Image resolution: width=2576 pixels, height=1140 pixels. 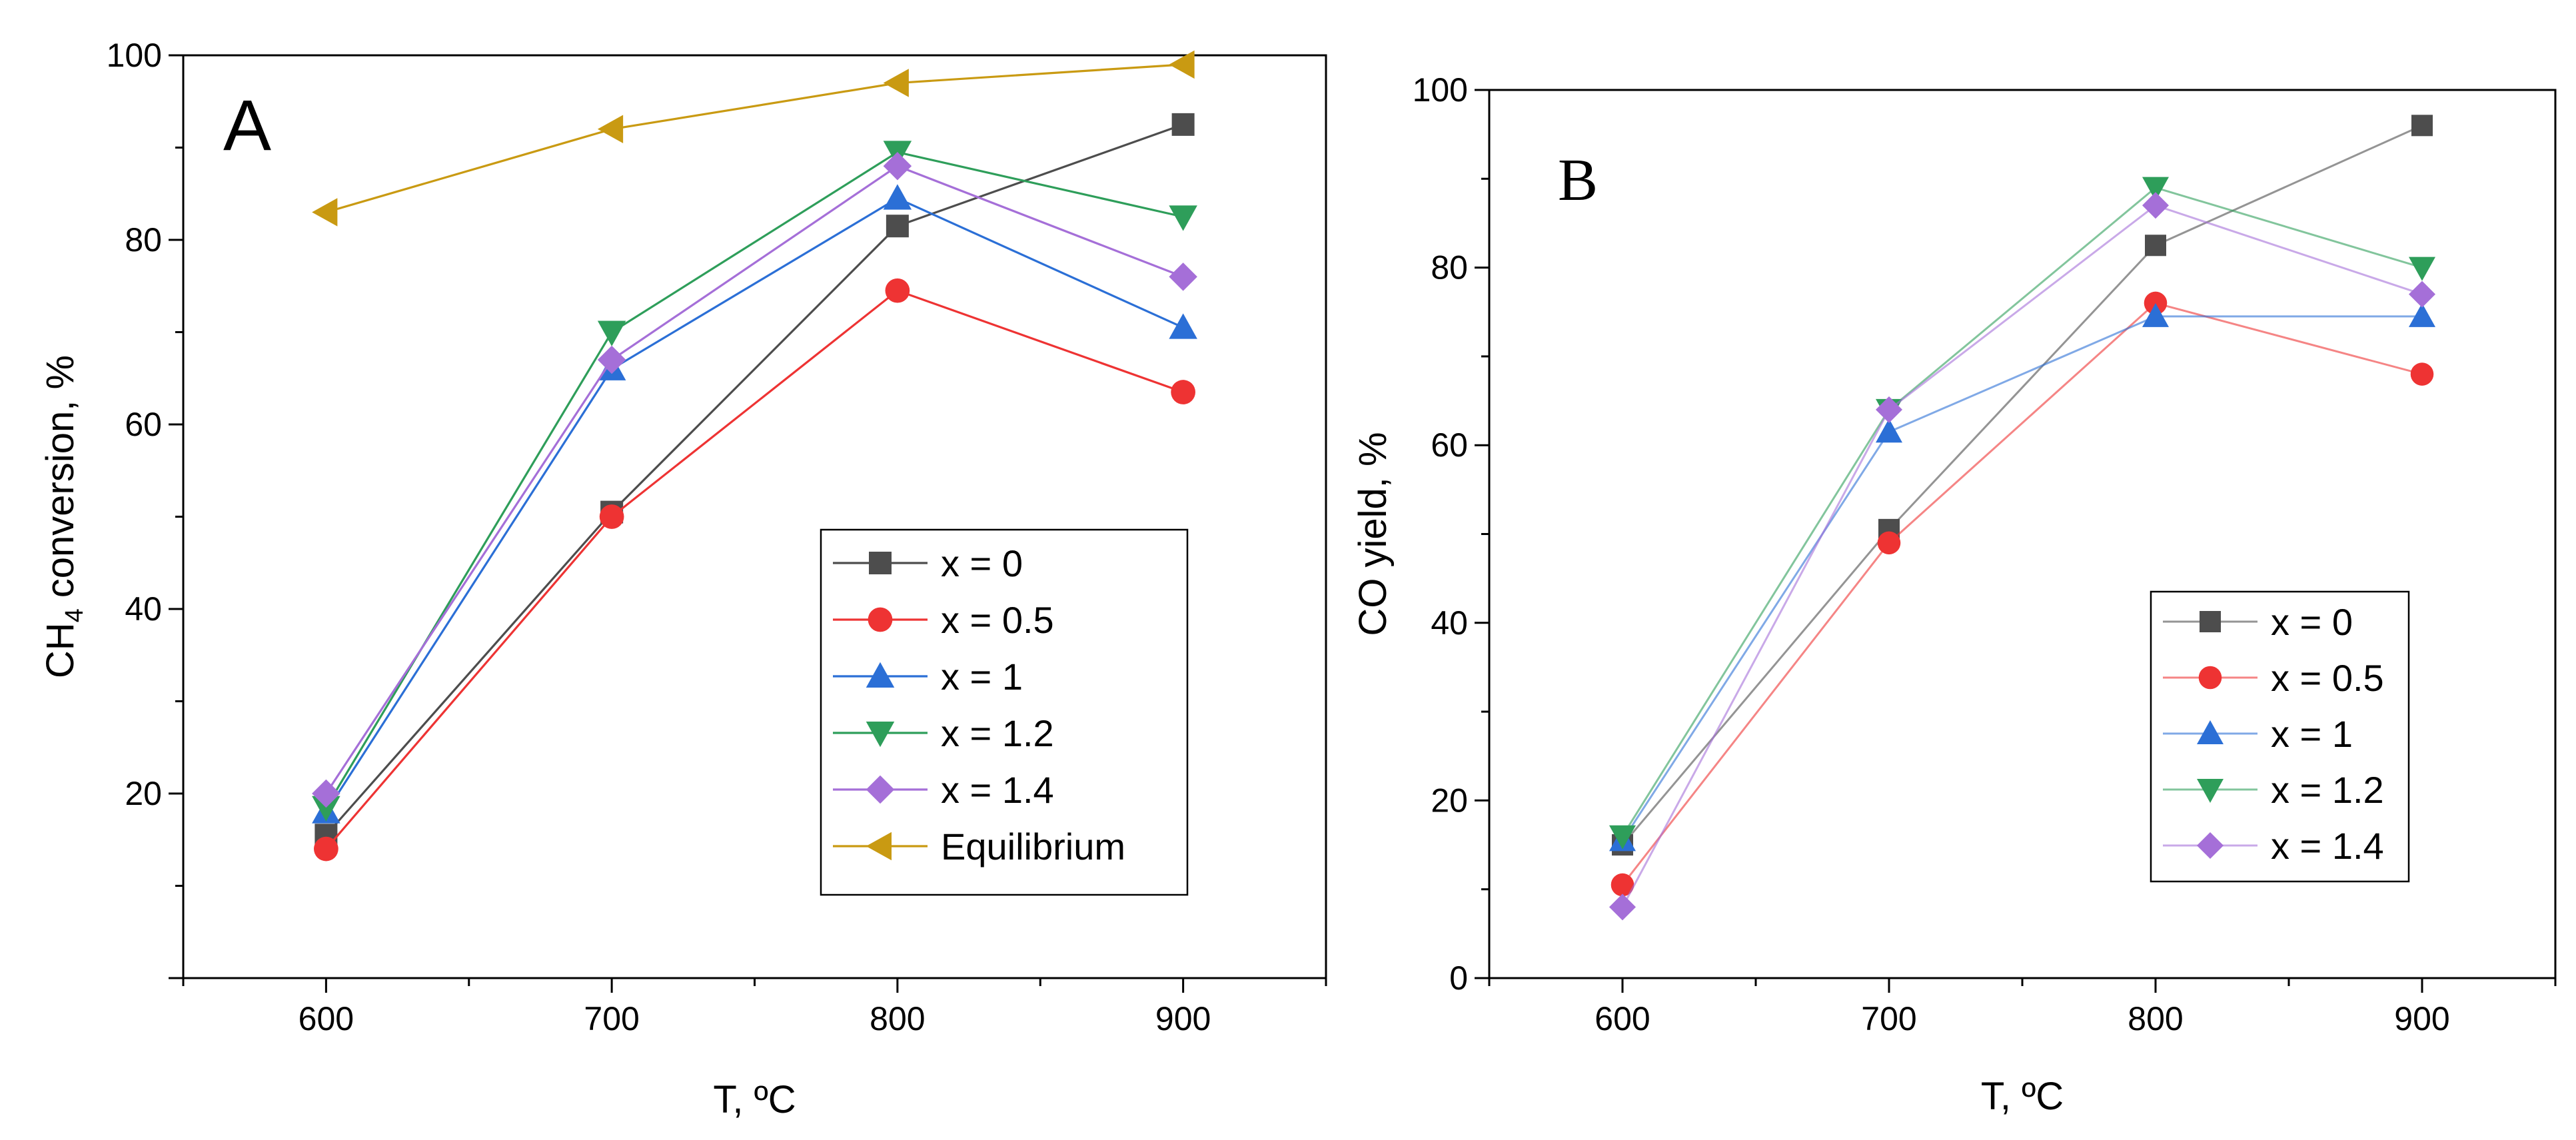 What do you see at coordinates (753, 138) in the screenshot?
I see `series-equilibrium` at bounding box center [753, 138].